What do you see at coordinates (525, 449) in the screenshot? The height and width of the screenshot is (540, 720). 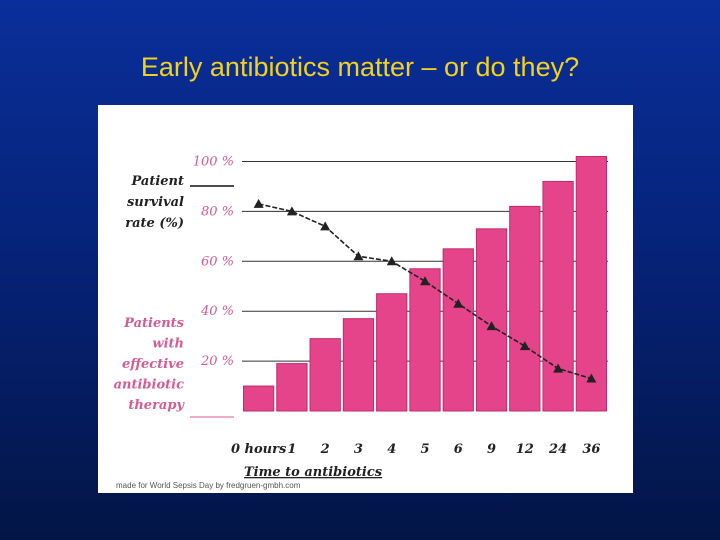 I see `x-tick-label: 12` at bounding box center [525, 449].